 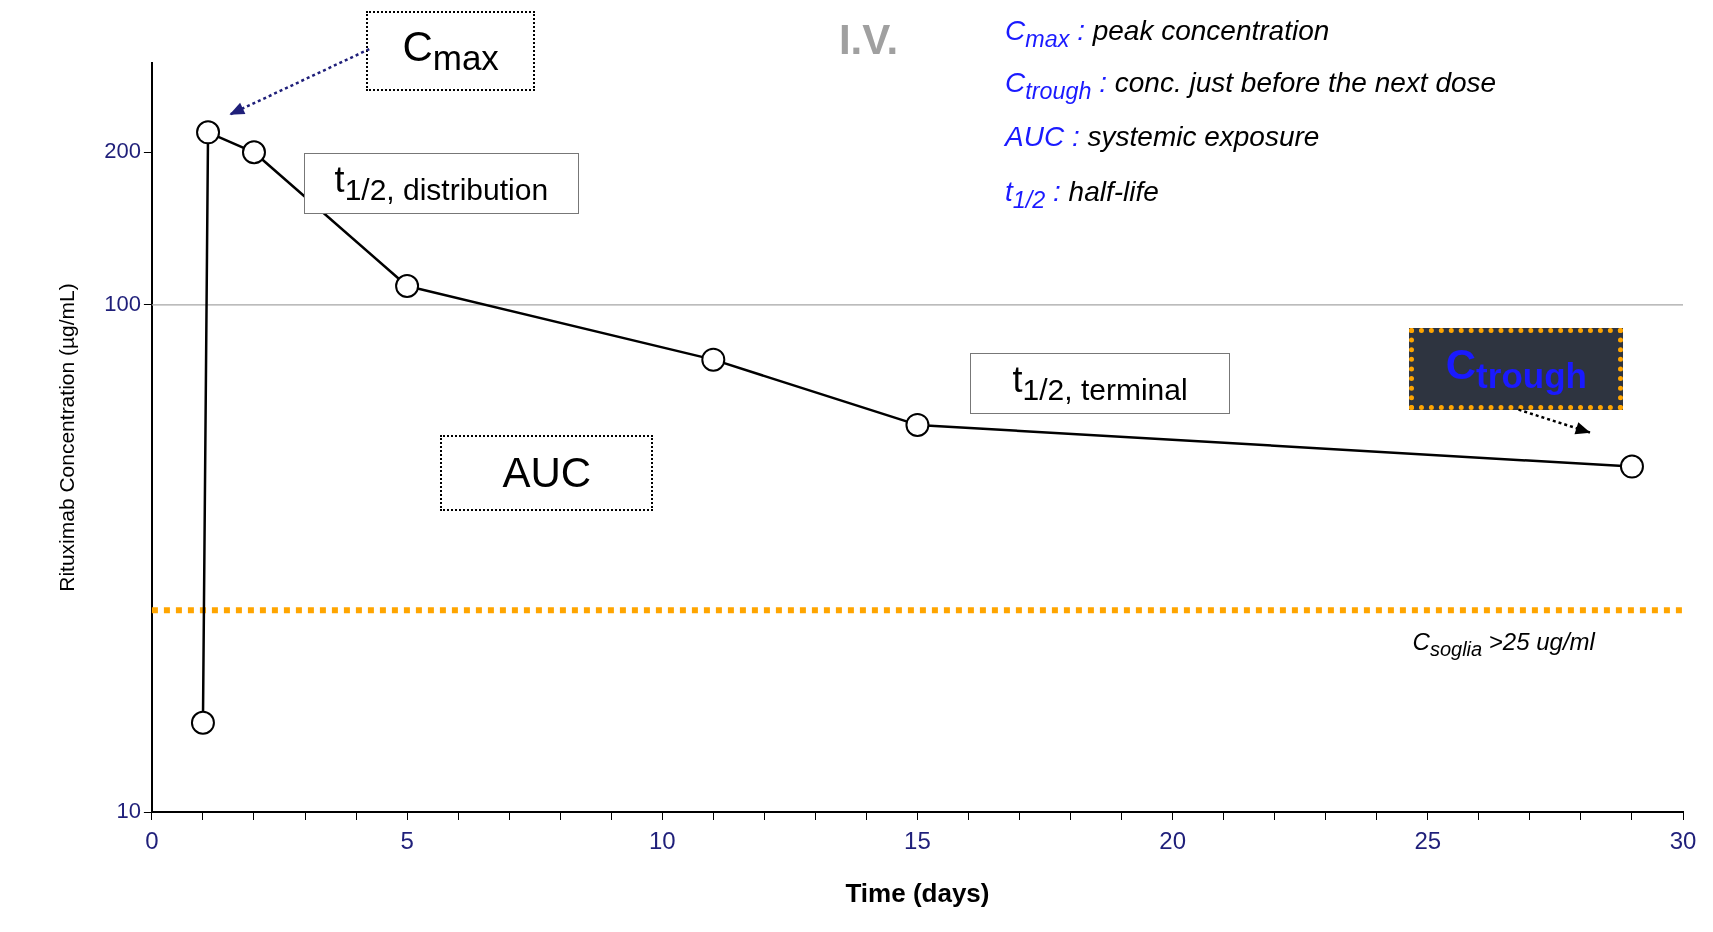 I want to click on annotation: AUC : systemic exposure, so click(x=1162, y=136).